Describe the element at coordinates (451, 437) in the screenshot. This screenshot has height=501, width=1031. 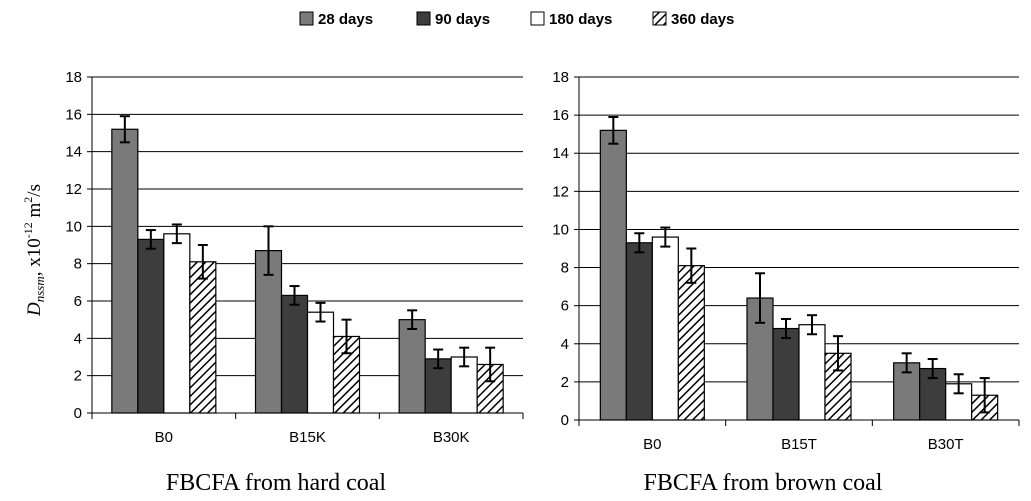
I see `x-tick-label: B30K` at that location.